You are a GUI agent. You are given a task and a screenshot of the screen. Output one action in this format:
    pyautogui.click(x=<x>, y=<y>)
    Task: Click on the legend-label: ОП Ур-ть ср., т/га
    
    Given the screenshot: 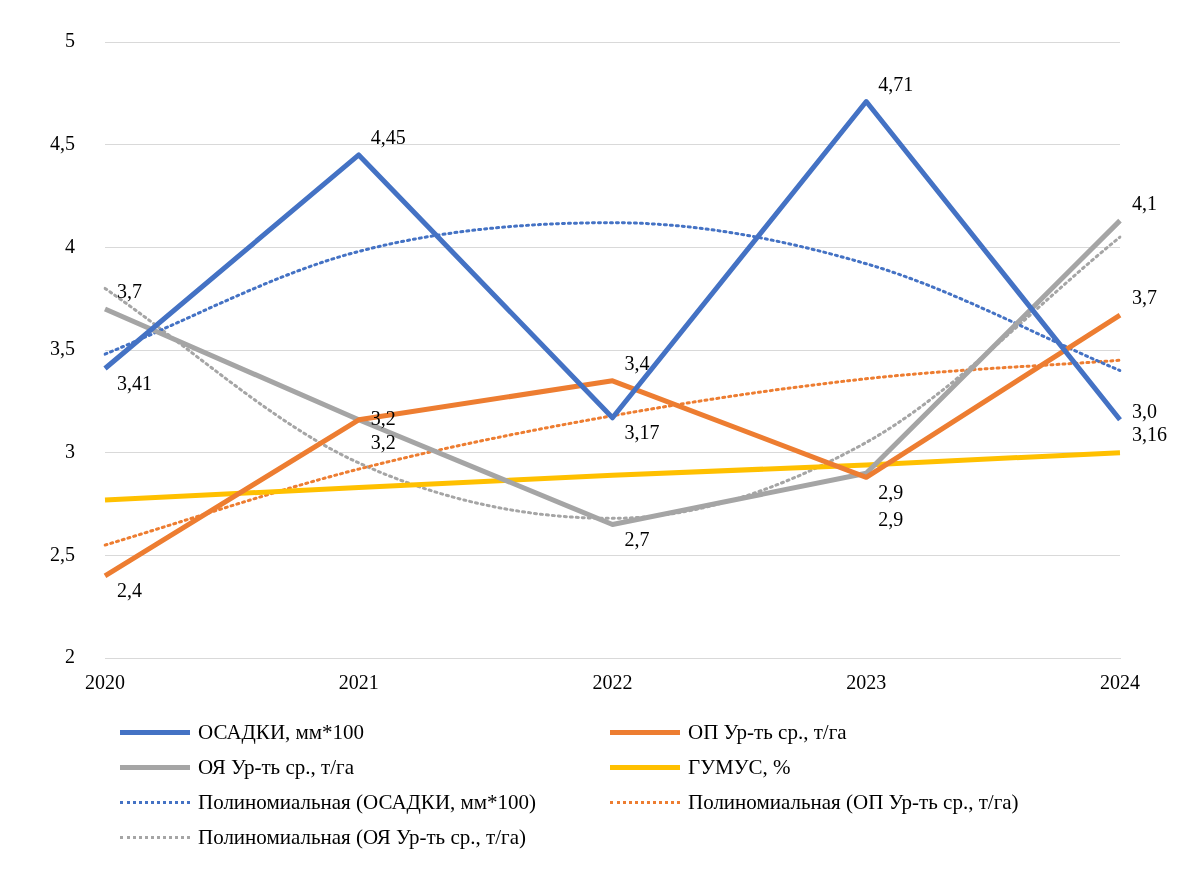 What is the action you would take?
    pyautogui.click(x=767, y=732)
    